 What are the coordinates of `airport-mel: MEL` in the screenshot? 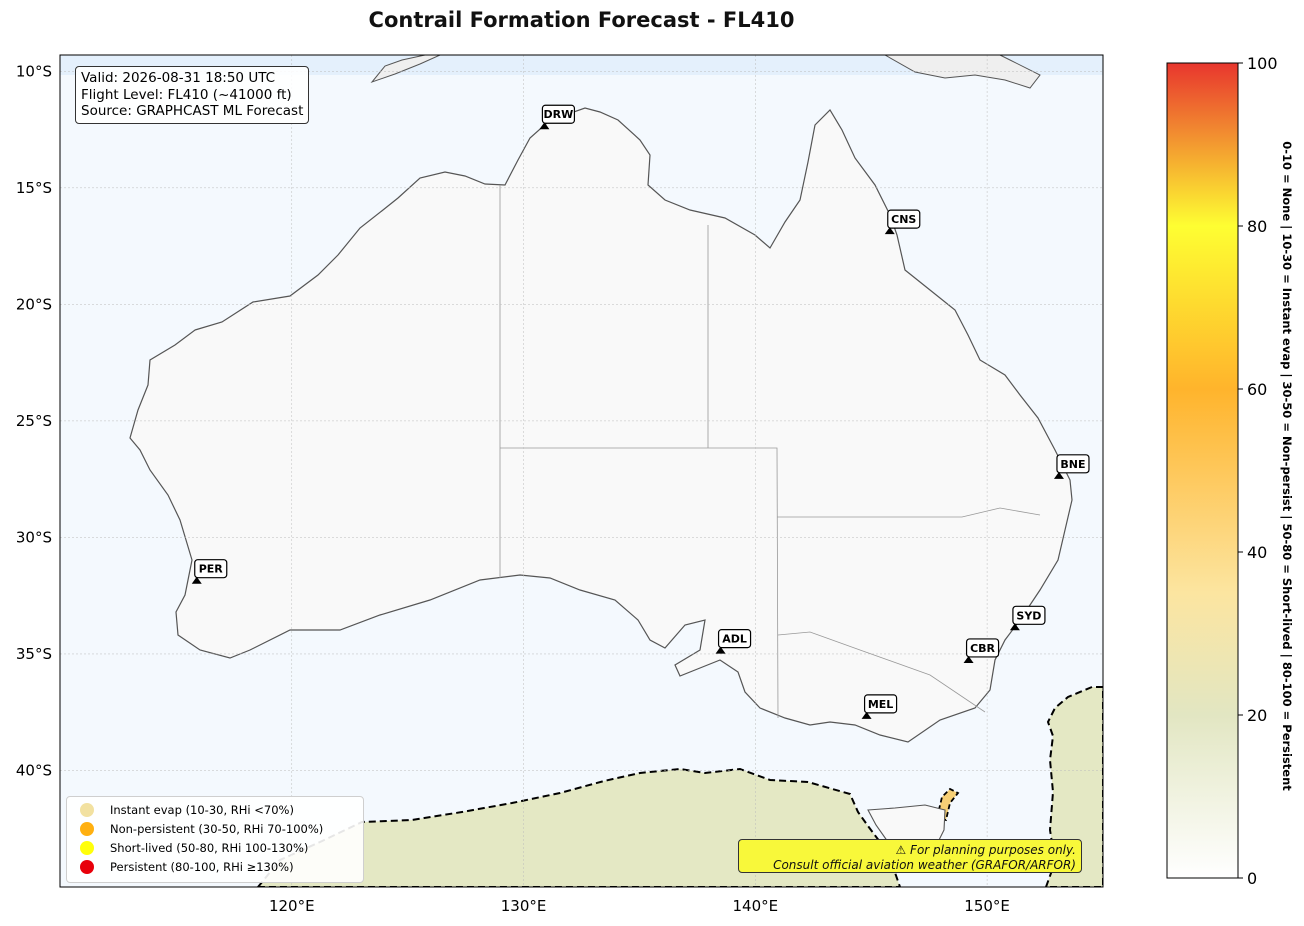 It's located at (879, 706).